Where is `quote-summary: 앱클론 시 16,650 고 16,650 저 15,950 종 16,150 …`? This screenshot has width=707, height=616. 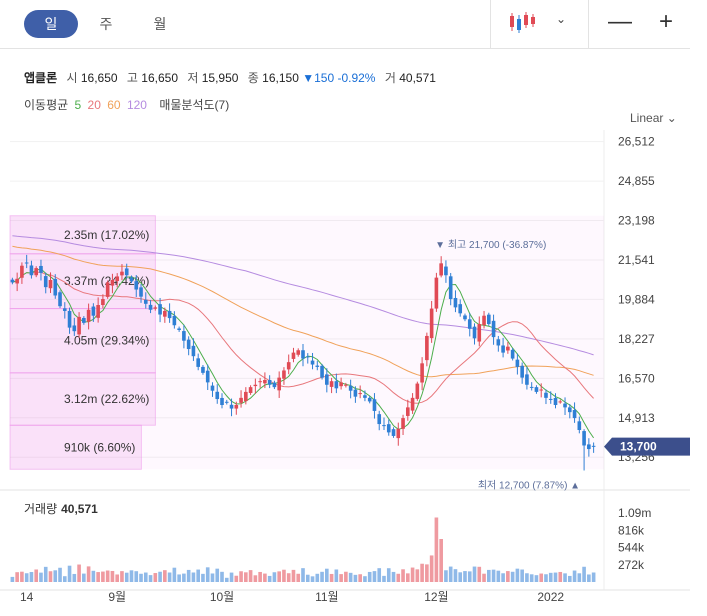
quote-summary: 앱클론 시 16,650 고 16,650 저 15,950 종 16,150 … is located at coordinates (230, 77).